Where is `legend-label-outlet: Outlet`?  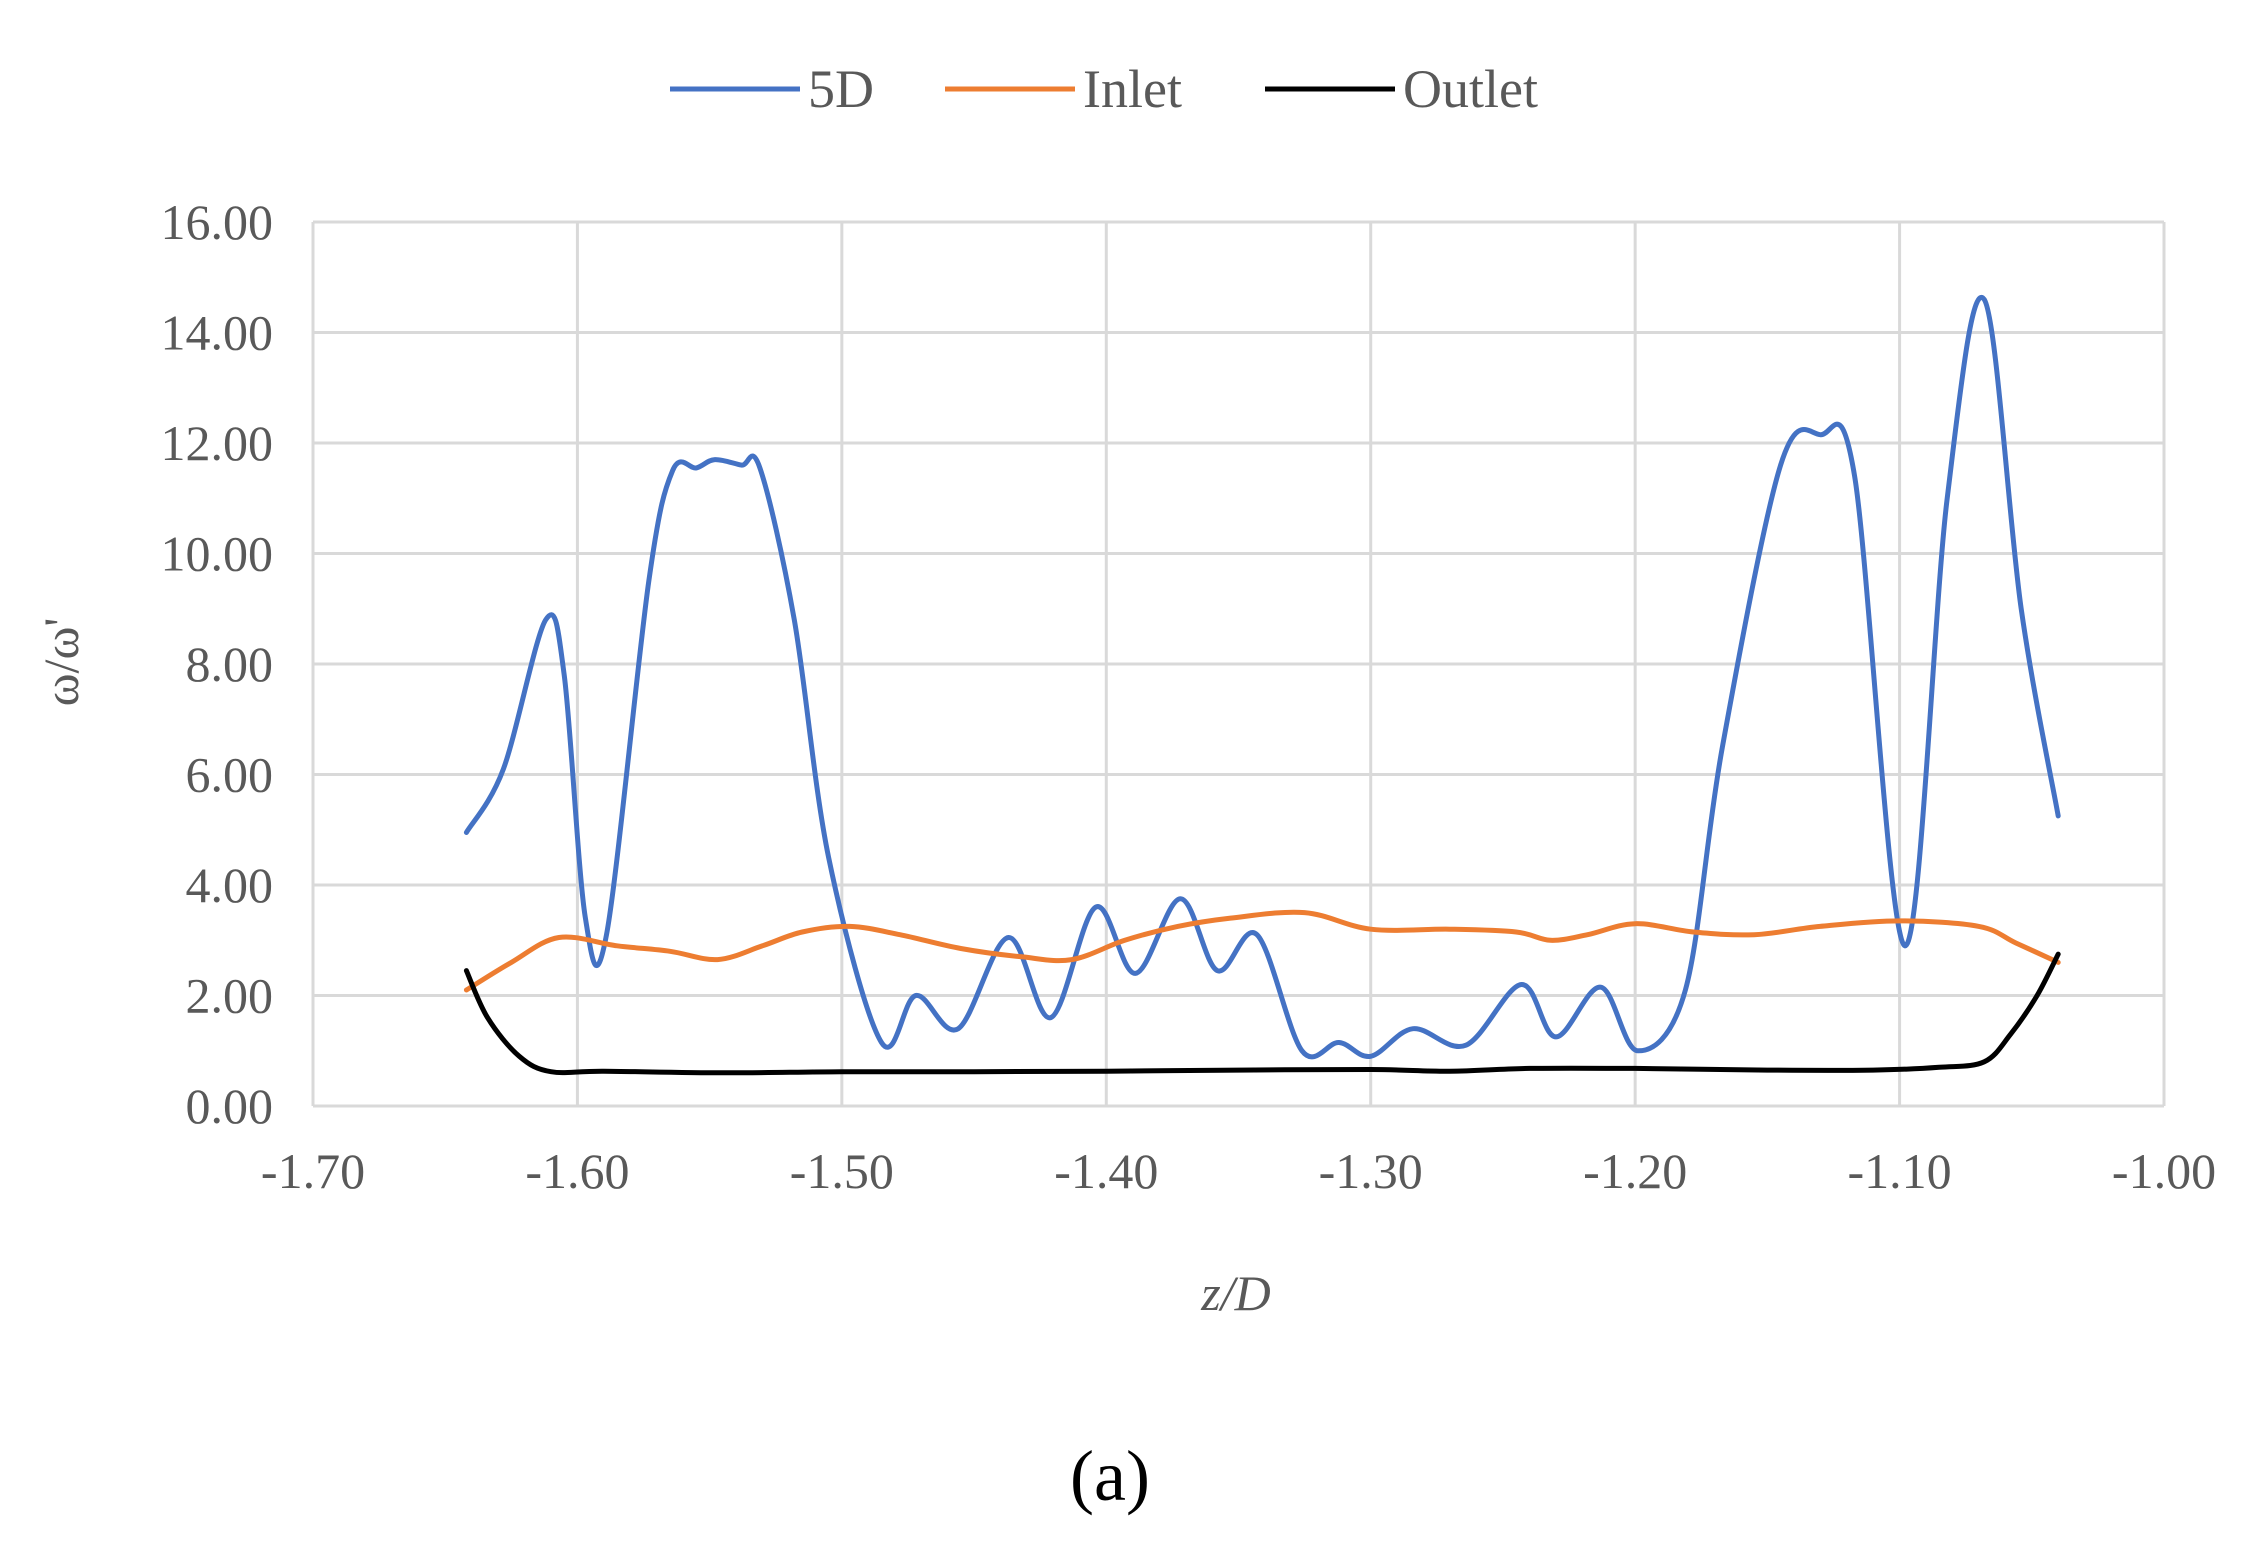 legend-label-outlet: Outlet is located at coordinates (1470, 89).